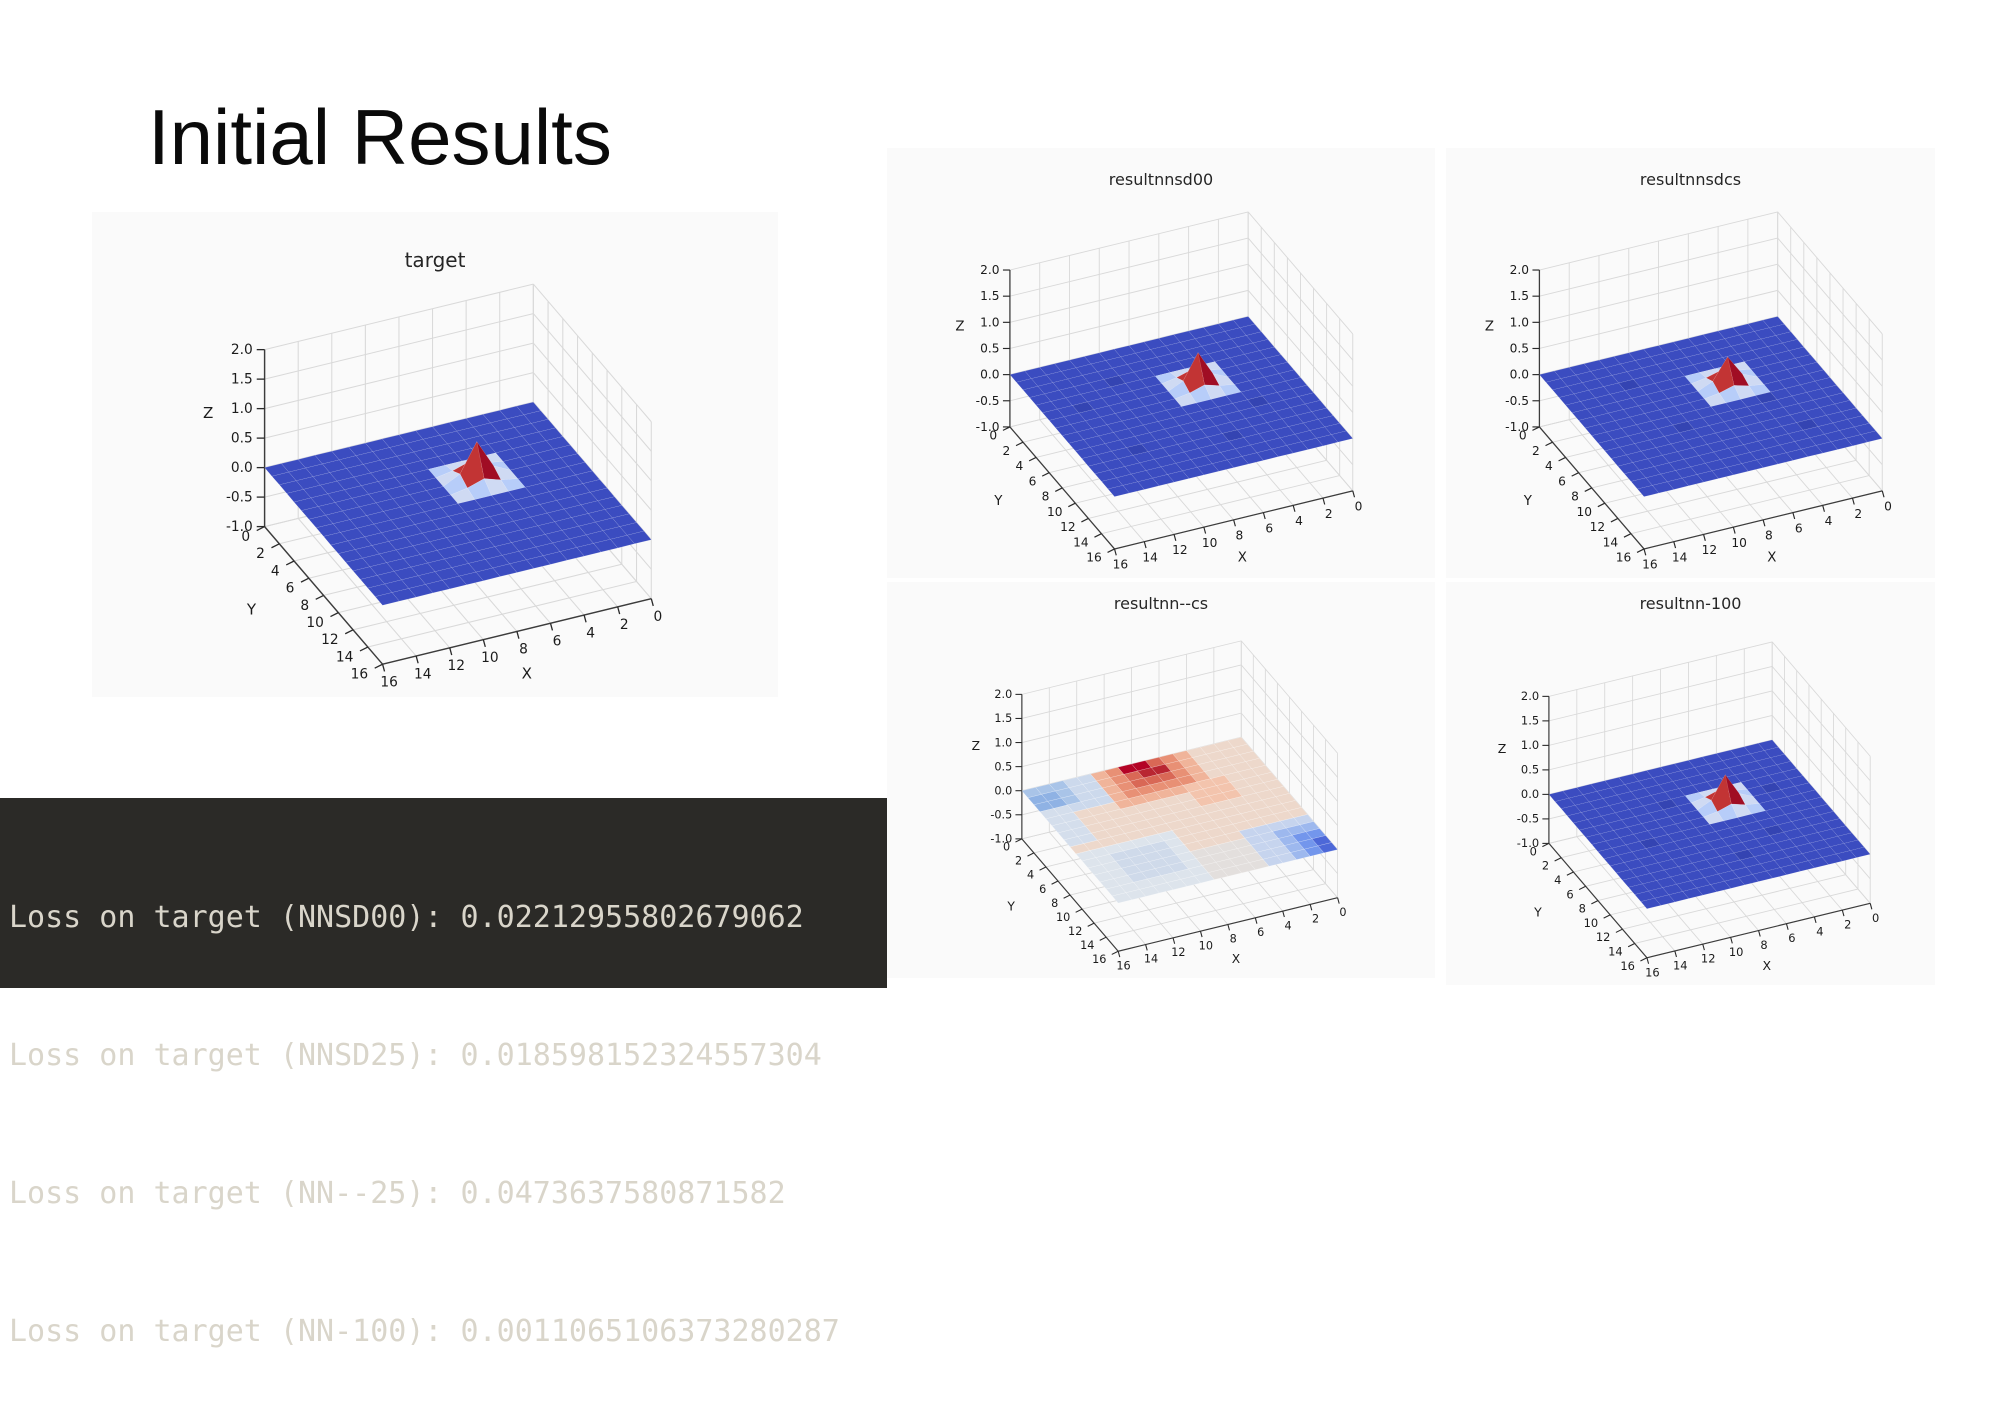 The width and height of the screenshot is (2000, 1401). Describe the element at coordinates (435, 260) in the screenshot. I see `plot-title-target: target` at that location.